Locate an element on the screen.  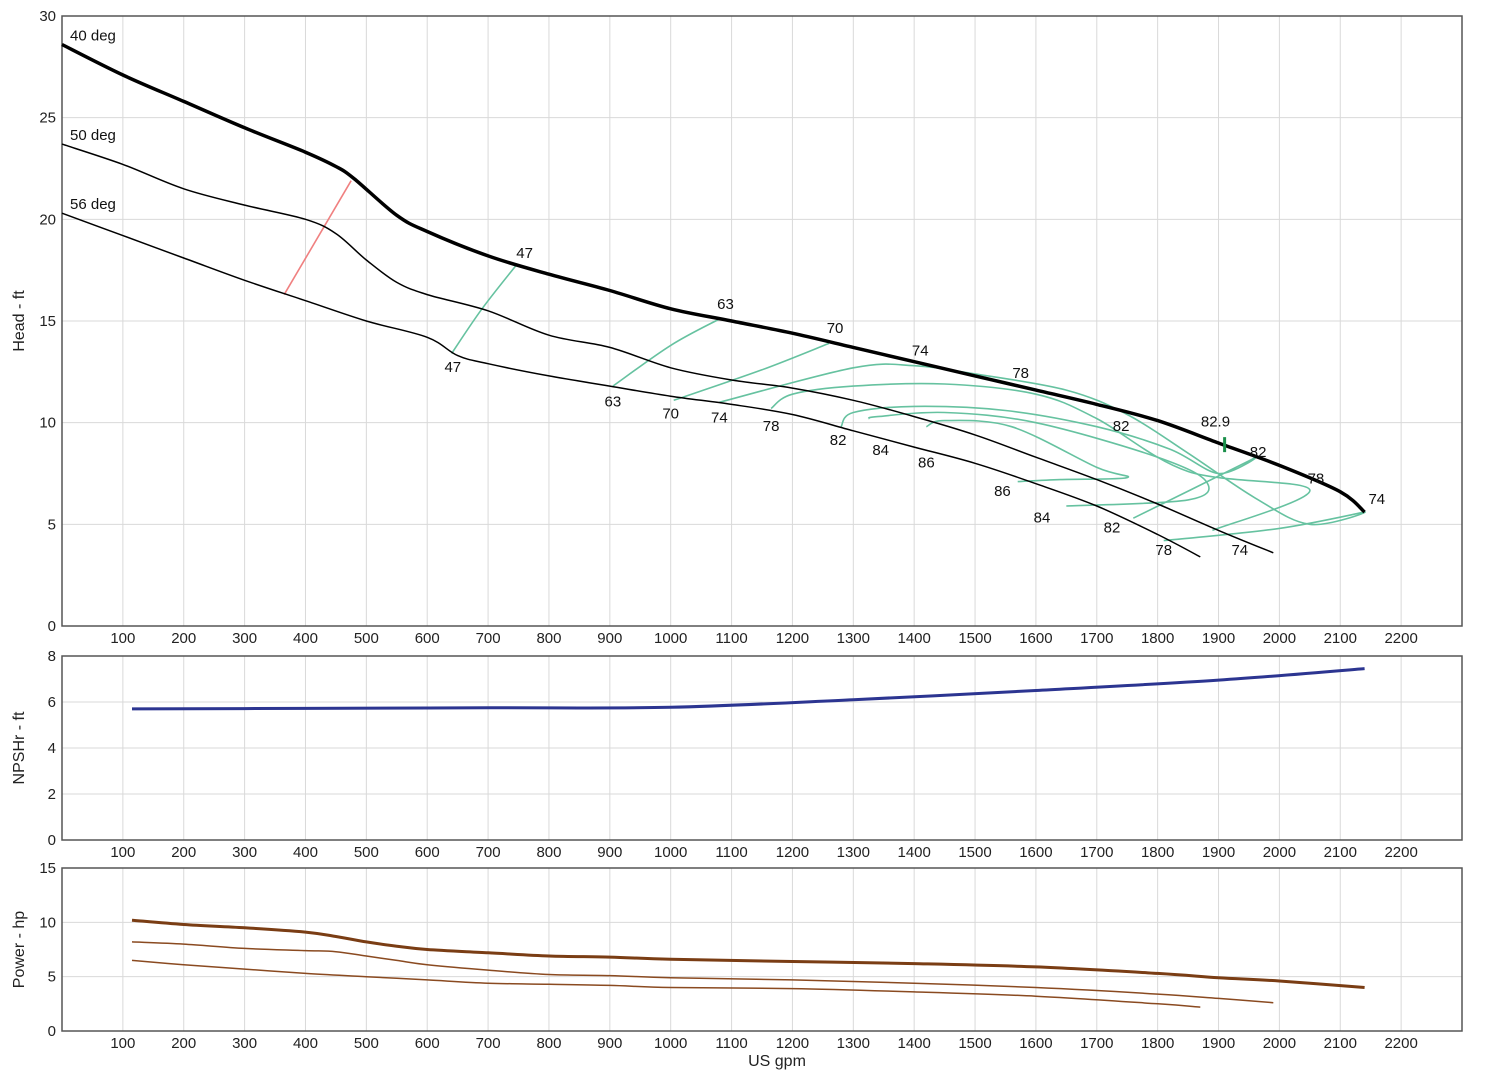
y-tick-label: 25 is located at coordinates (47, 118).